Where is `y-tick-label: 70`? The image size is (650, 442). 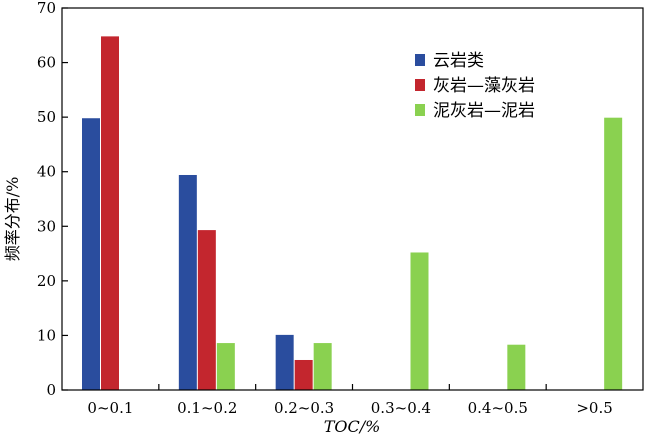
y-tick-label: 70 is located at coordinates (46, 8).